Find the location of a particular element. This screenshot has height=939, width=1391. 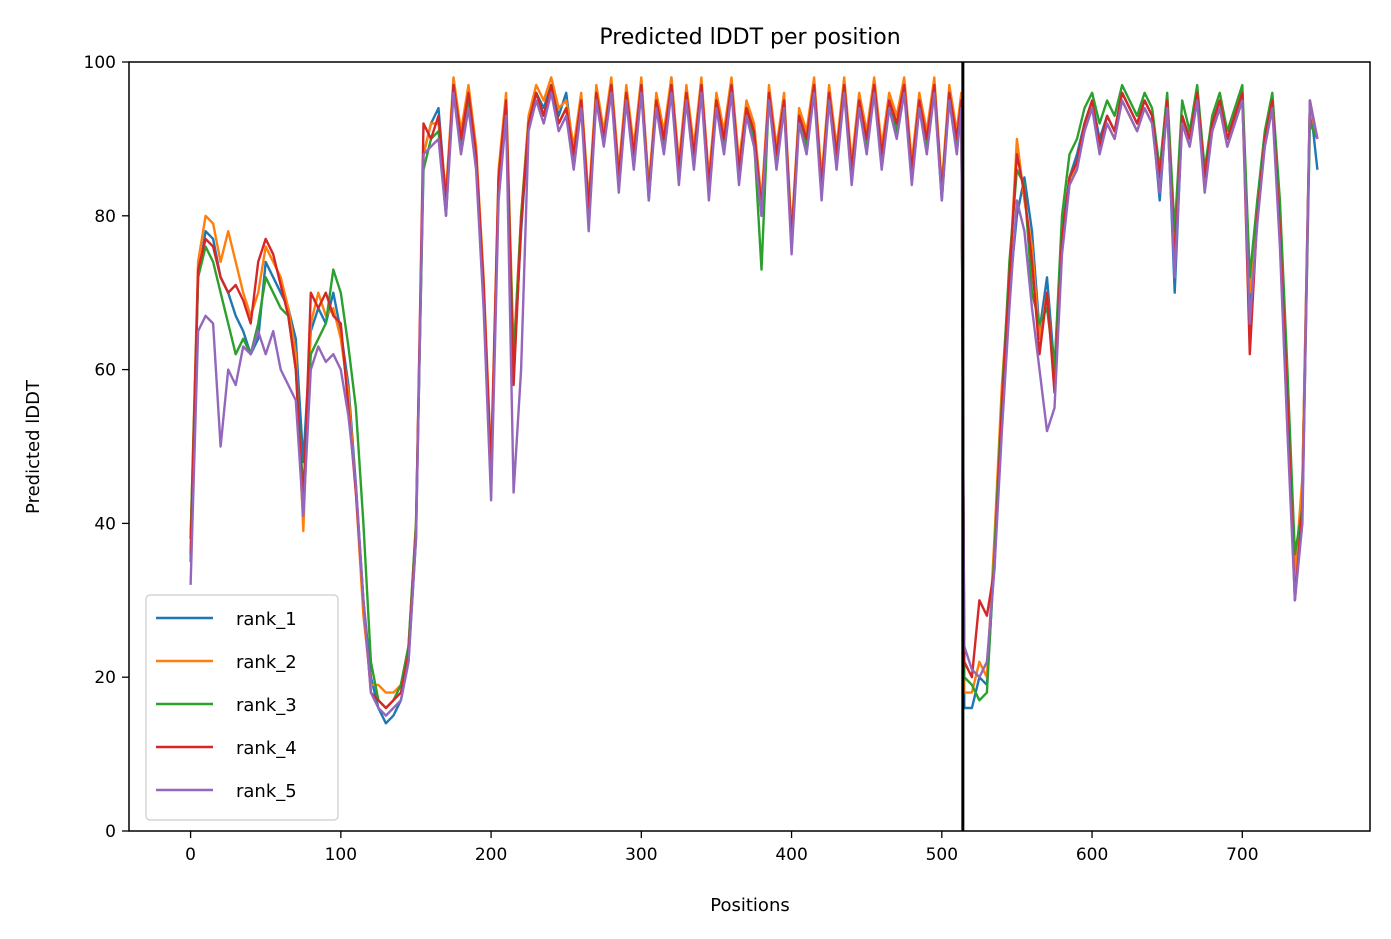

legend-label-rank_4: rank_4 is located at coordinates (266, 748).